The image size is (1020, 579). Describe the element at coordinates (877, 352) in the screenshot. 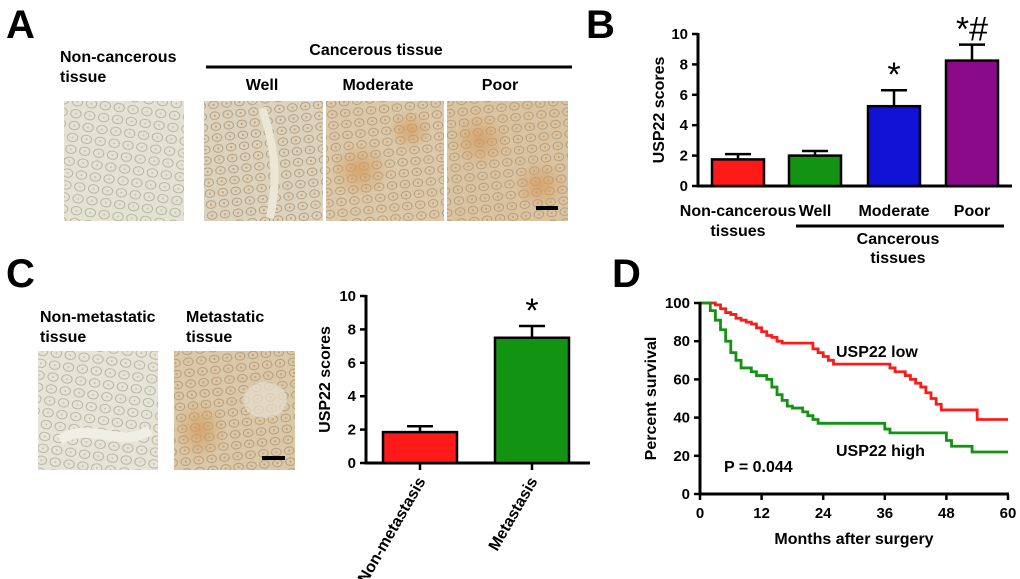

I see `chart-d-legend-low: USP22 low` at that location.